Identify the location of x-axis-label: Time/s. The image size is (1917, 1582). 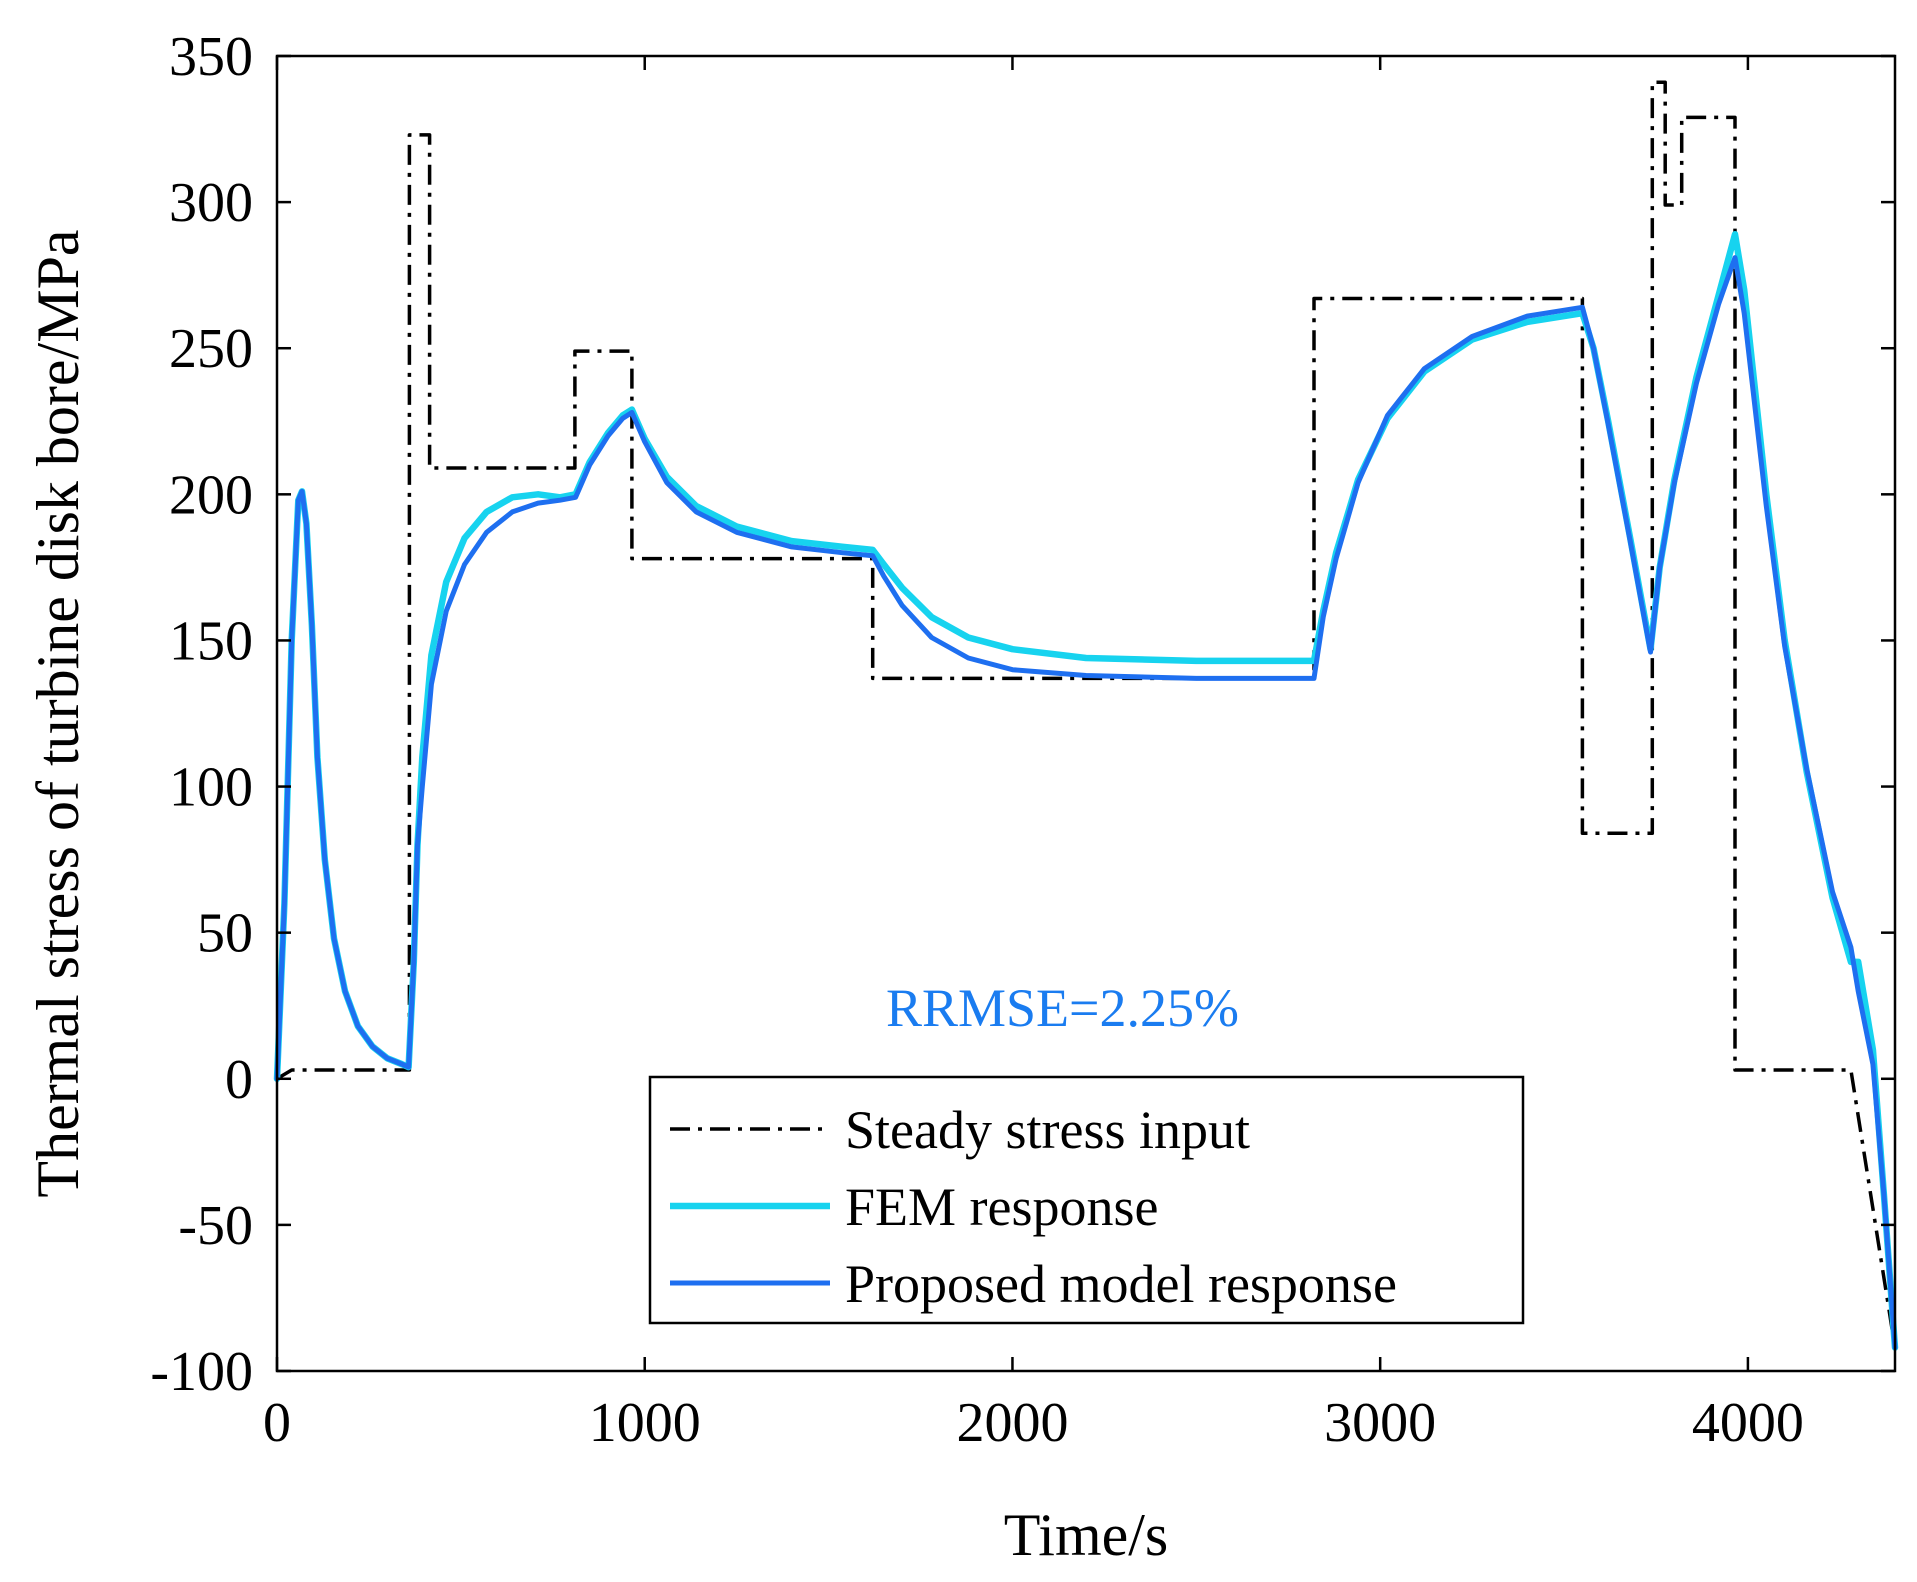
(1086, 1535).